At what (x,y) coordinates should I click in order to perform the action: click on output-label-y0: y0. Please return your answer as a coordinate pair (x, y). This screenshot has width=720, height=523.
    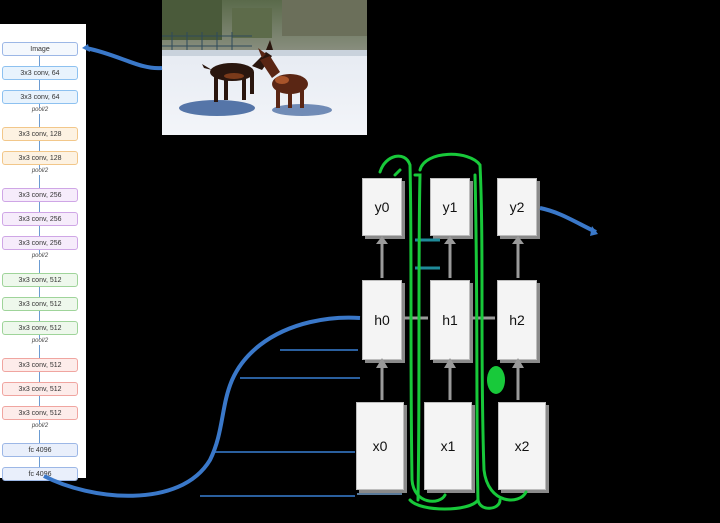
    Looking at the image, I should click on (382, 207).